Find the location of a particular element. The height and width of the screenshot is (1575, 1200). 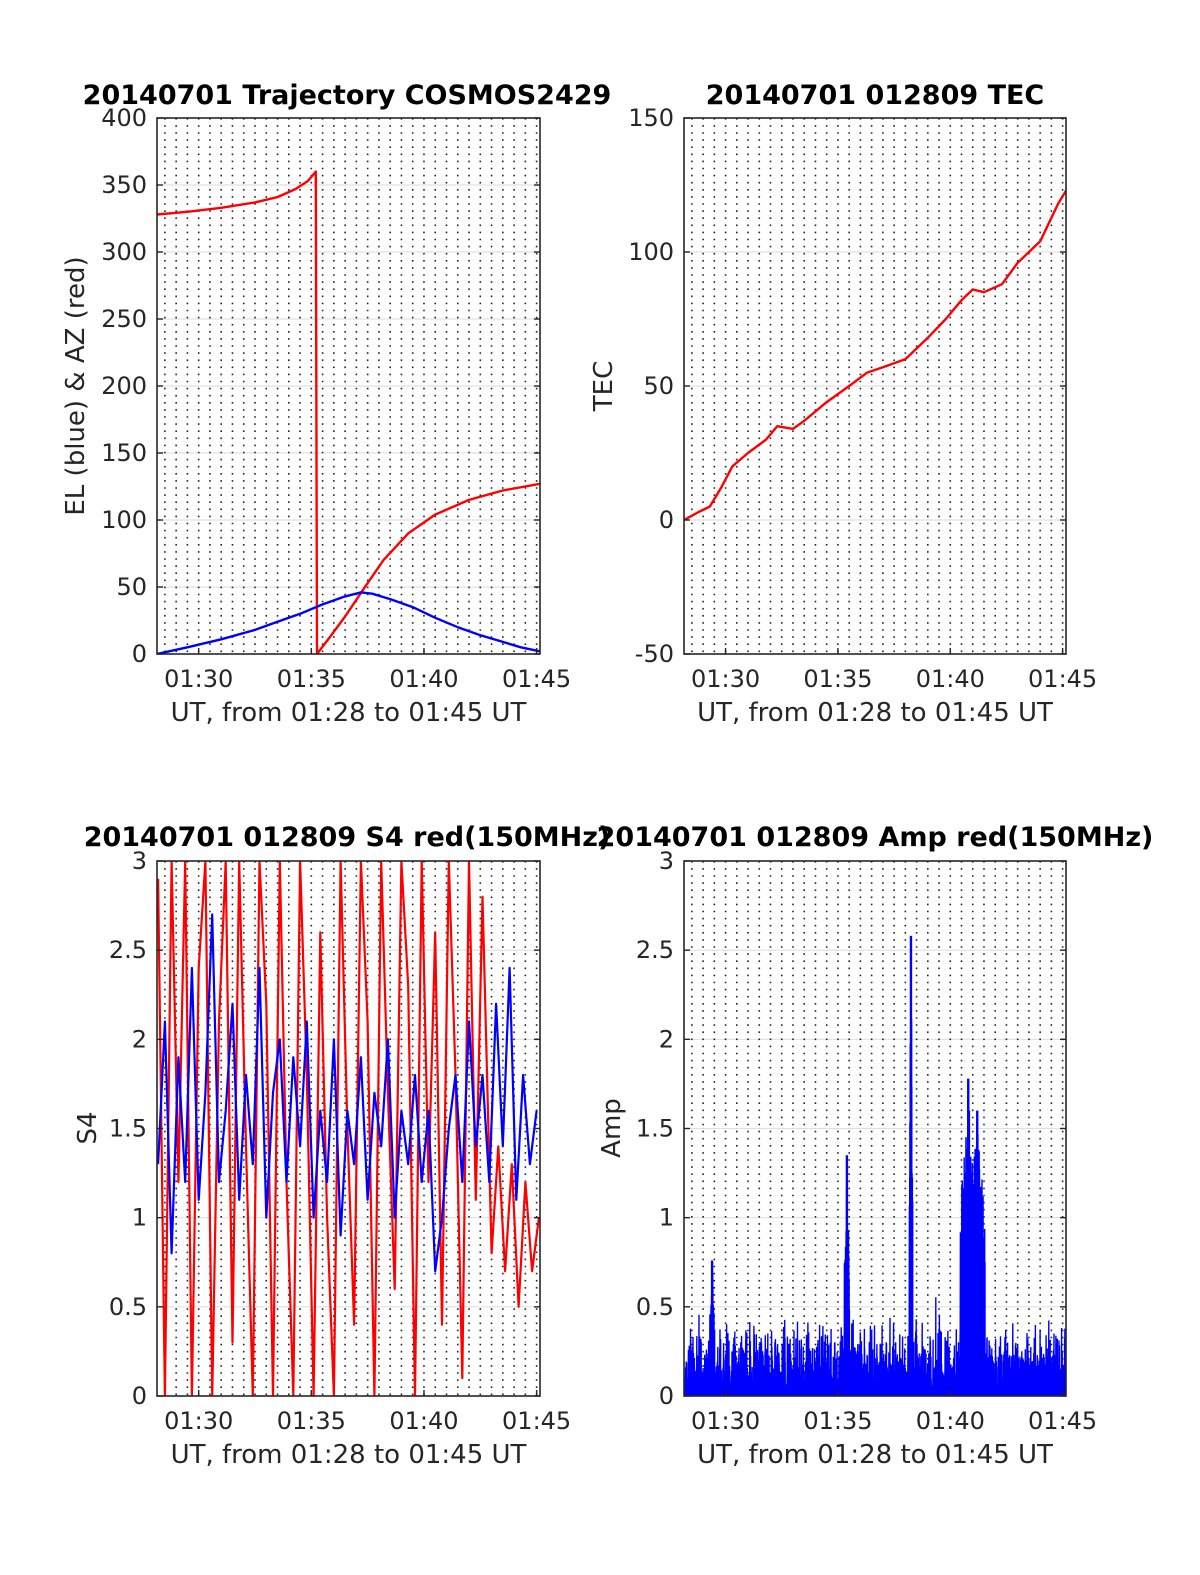

y-axis-label: TEC is located at coordinates (604, 386).